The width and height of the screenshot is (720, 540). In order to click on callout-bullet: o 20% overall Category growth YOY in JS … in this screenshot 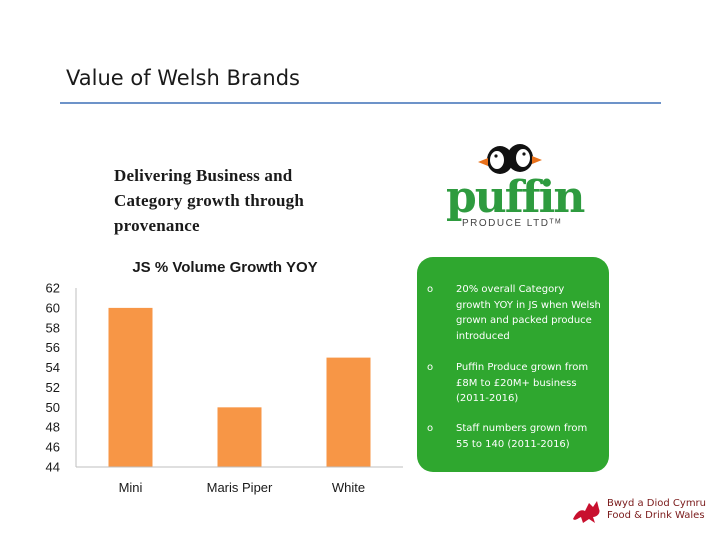, I will do `click(514, 313)`.